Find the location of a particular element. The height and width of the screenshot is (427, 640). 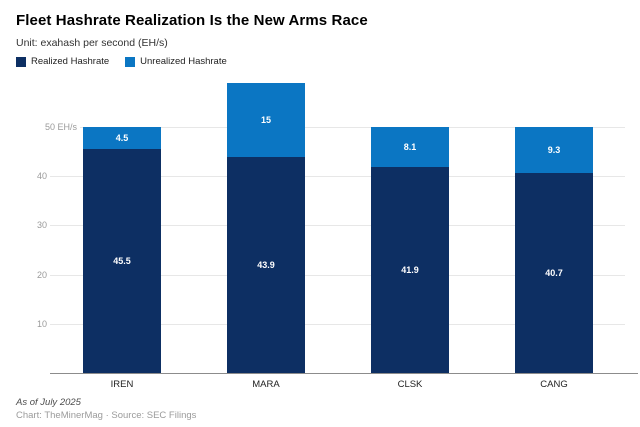

legend-label: Unrealized Hashrate is located at coordinates (183, 61).